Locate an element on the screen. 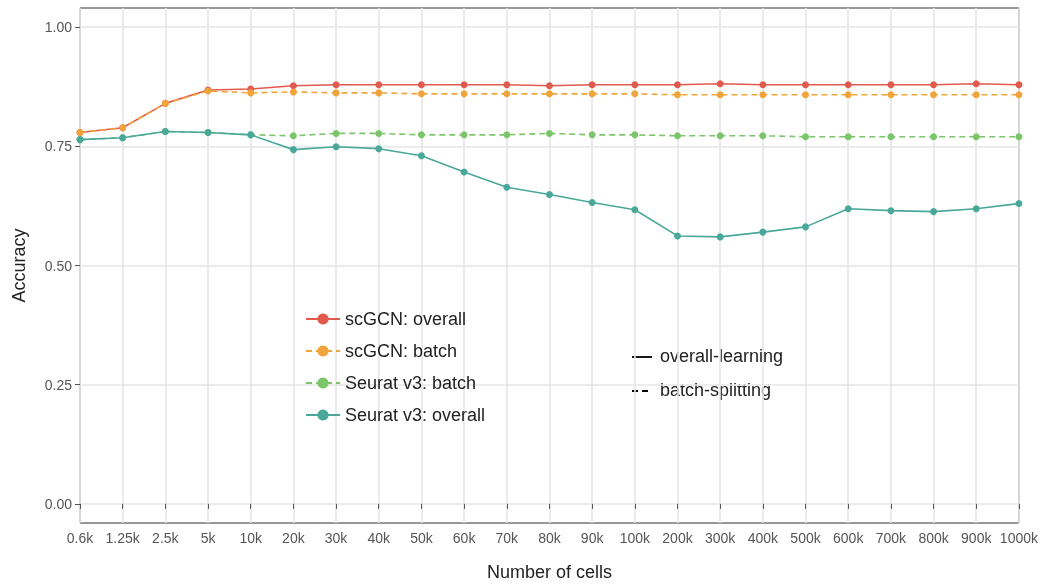 The image size is (1041, 588). legend-label: scGCN: batch is located at coordinates (401, 351).